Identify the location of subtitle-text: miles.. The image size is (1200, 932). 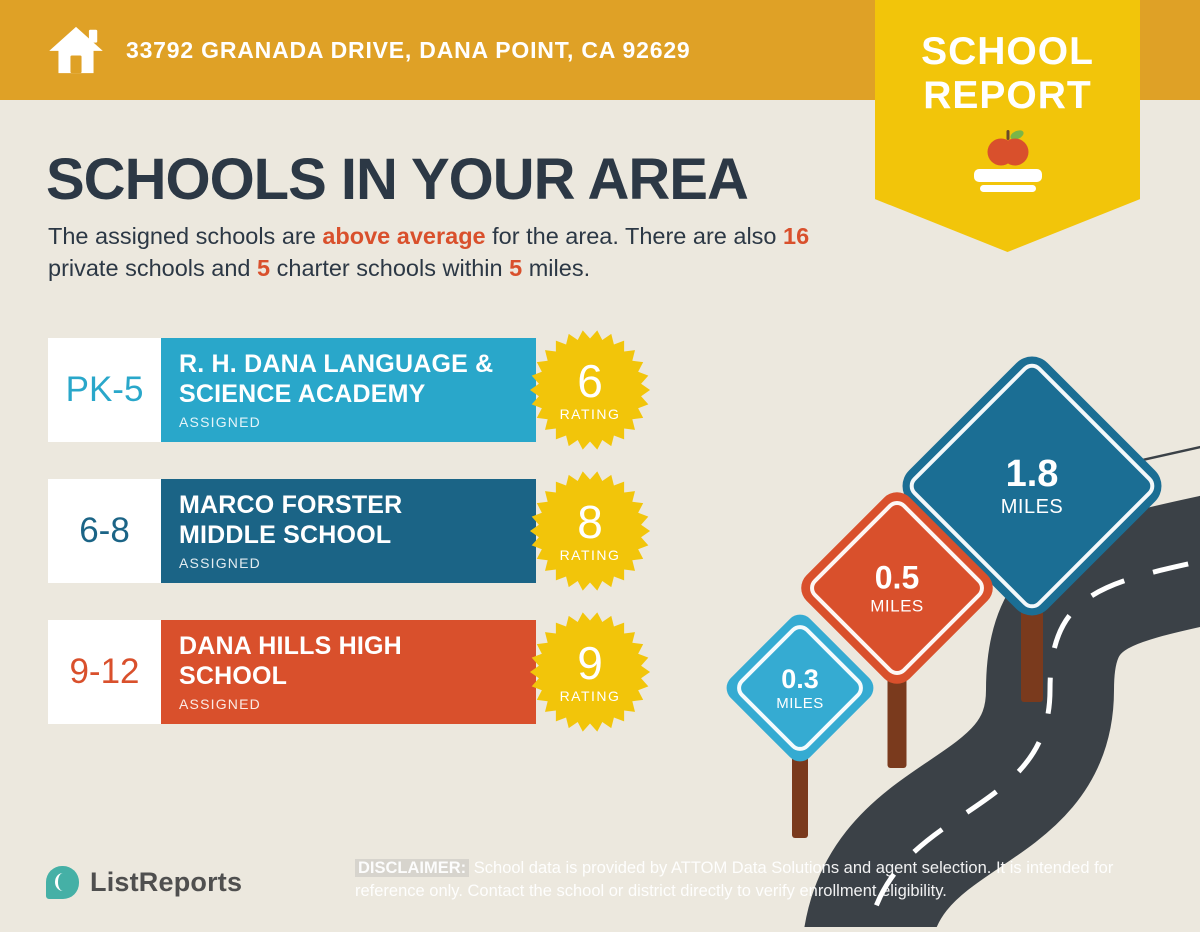
(556, 268).